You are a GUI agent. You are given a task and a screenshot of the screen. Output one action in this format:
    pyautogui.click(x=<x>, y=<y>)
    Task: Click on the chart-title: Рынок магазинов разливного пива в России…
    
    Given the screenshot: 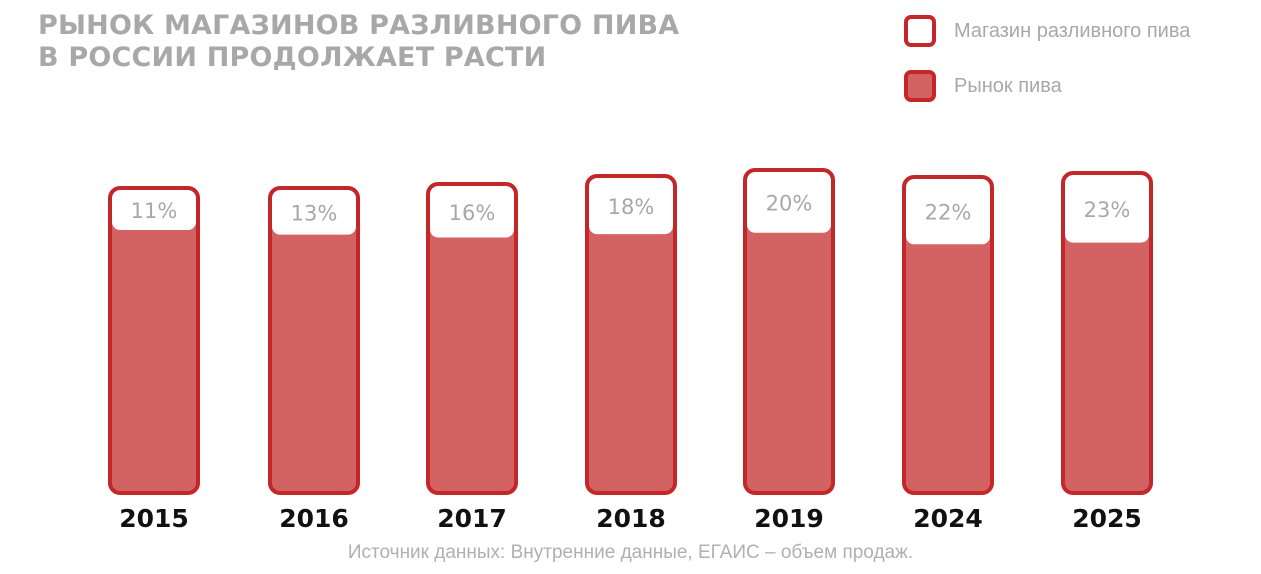 What is the action you would take?
    pyautogui.click(x=358, y=42)
    